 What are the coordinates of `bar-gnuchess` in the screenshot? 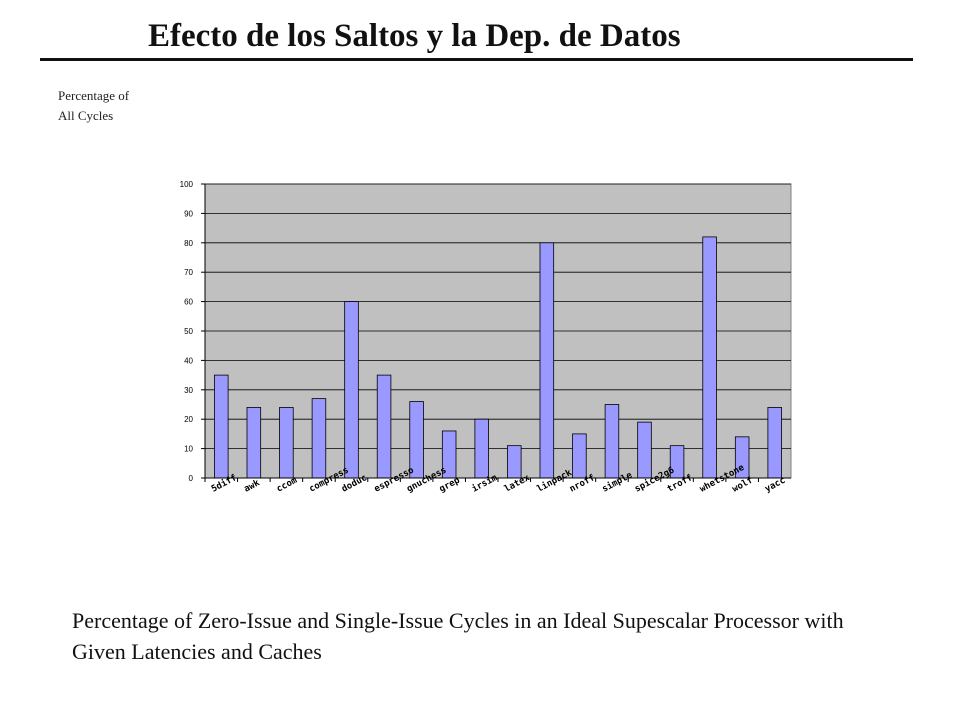 It's located at (416, 440).